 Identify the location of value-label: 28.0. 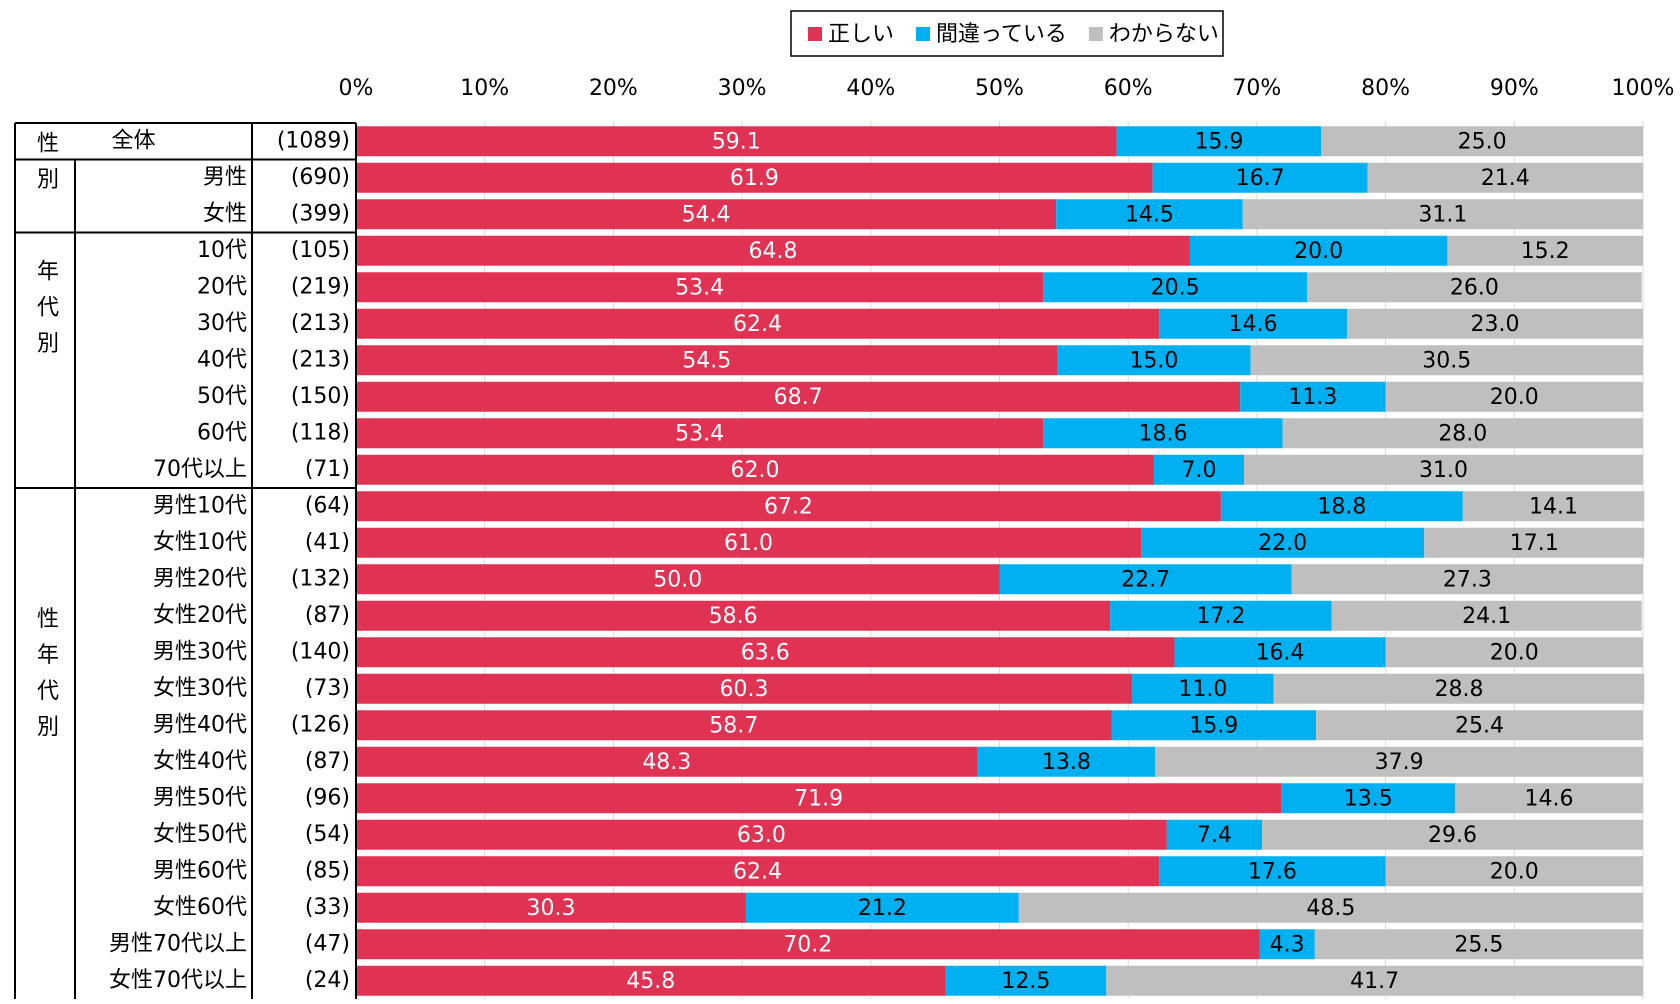
(1462, 433).